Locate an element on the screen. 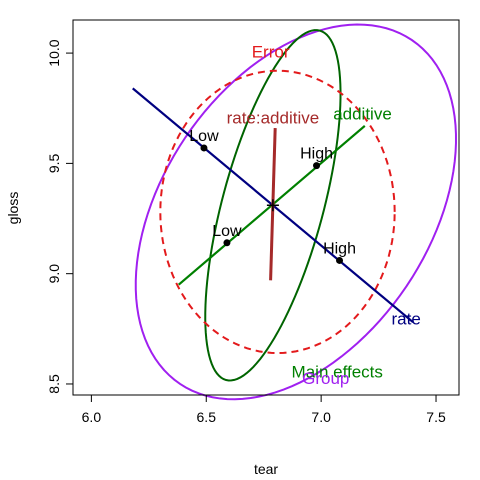  x-axis-label: tear is located at coordinates (266, 469).